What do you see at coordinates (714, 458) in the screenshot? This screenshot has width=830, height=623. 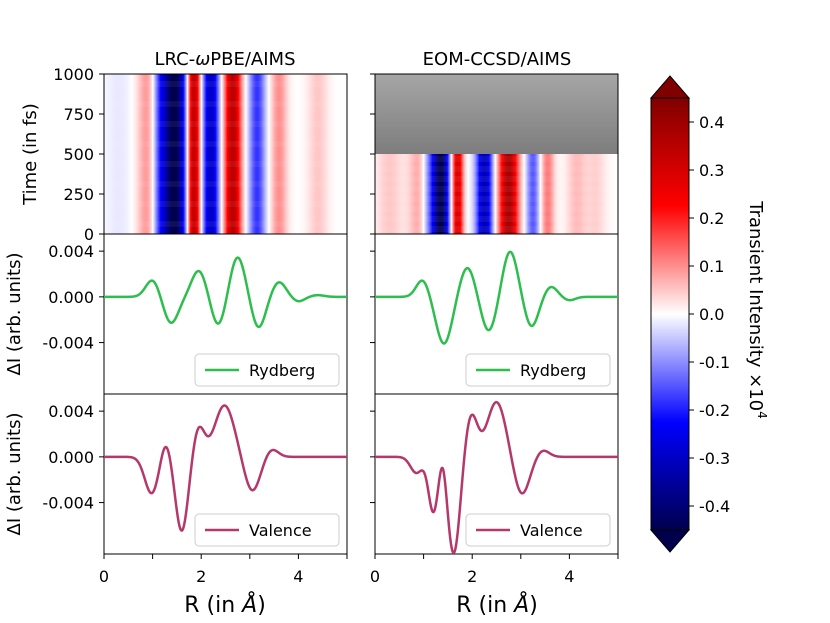 I see `colorbar-tick-label: -0.3` at bounding box center [714, 458].